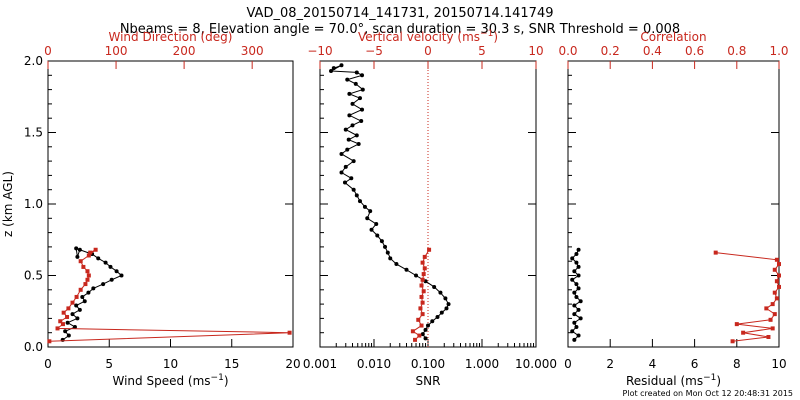 This screenshot has height=400, width=800. I want to click on panel-3-series-1-line, so click(576, 295).